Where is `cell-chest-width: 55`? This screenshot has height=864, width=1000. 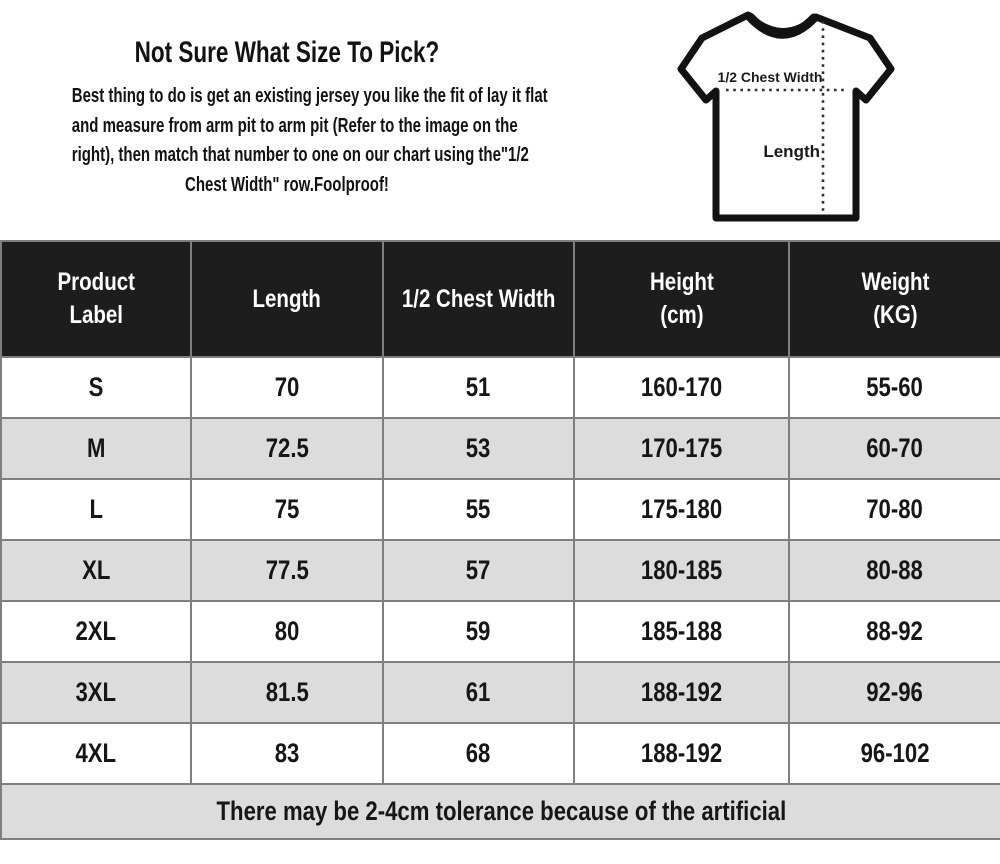 cell-chest-width: 55 is located at coordinates (478, 509).